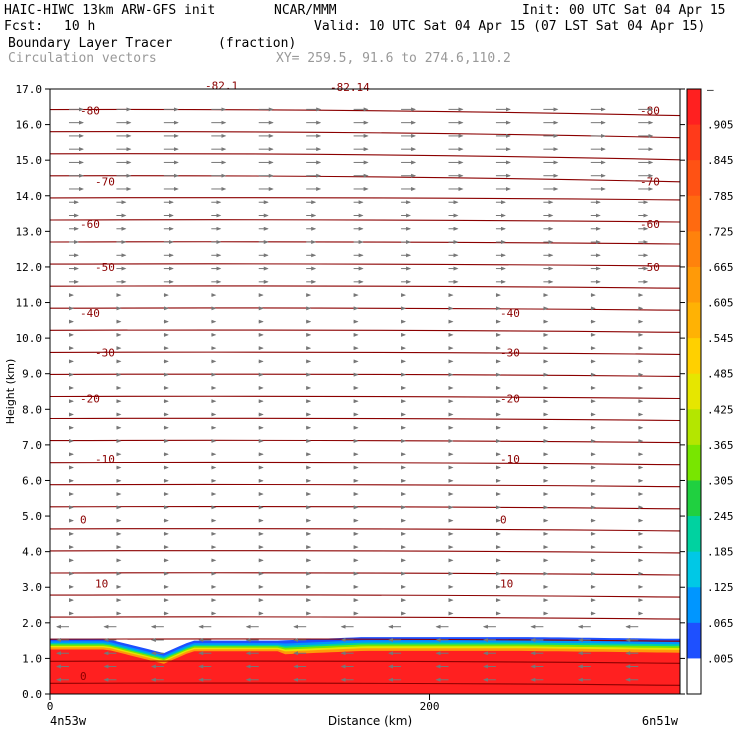  Describe the element at coordinates (720, 623) in the screenshot. I see `colorbar-label: .065` at that location.